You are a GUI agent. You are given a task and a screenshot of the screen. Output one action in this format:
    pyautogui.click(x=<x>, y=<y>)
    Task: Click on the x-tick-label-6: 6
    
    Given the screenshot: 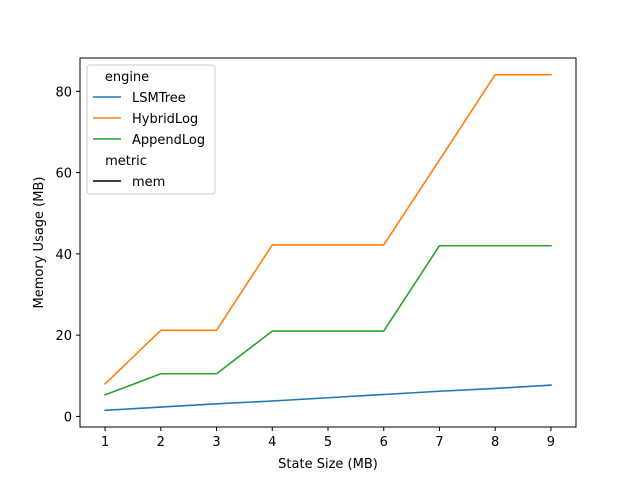 What is the action you would take?
    pyautogui.click(x=384, y=442)
    